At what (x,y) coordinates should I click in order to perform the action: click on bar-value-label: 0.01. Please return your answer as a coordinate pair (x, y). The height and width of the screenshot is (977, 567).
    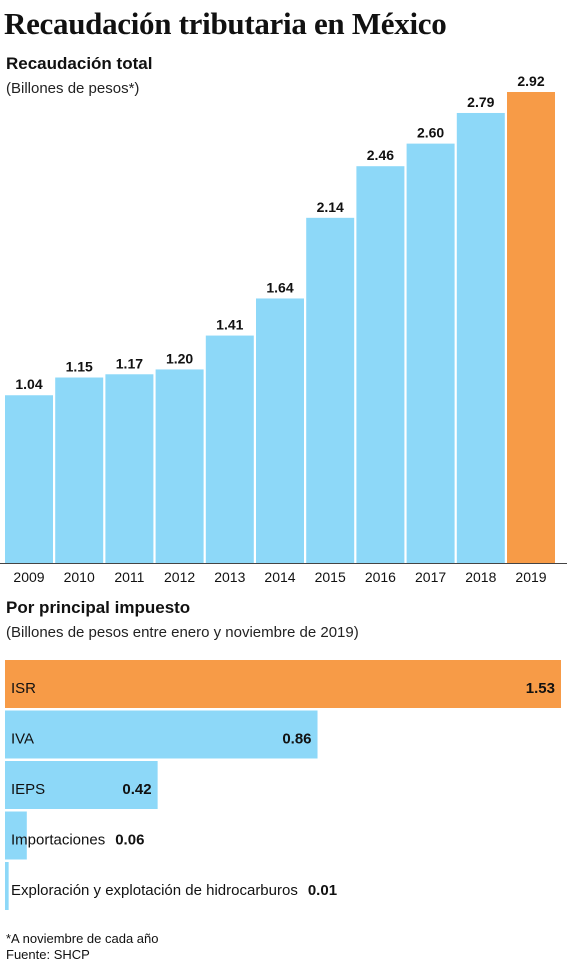
    Looking at the image, I should click on (322, 890).